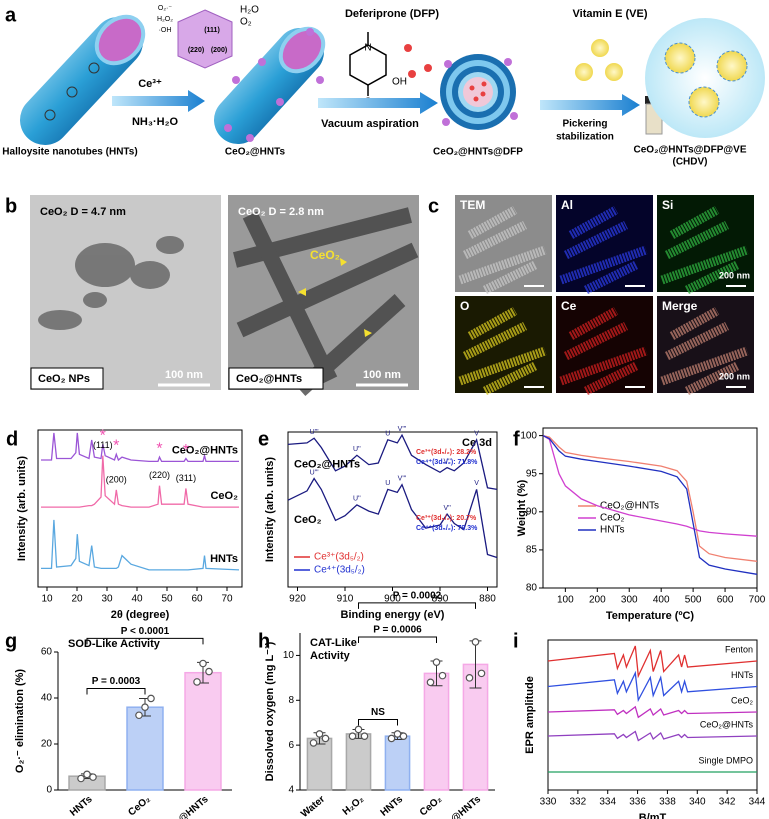 The image size is (769, 819). Describe the element at coordinates (183, 806) in the screenshot. I see `x-tick-label: CeO₂@HNTs` at that location.